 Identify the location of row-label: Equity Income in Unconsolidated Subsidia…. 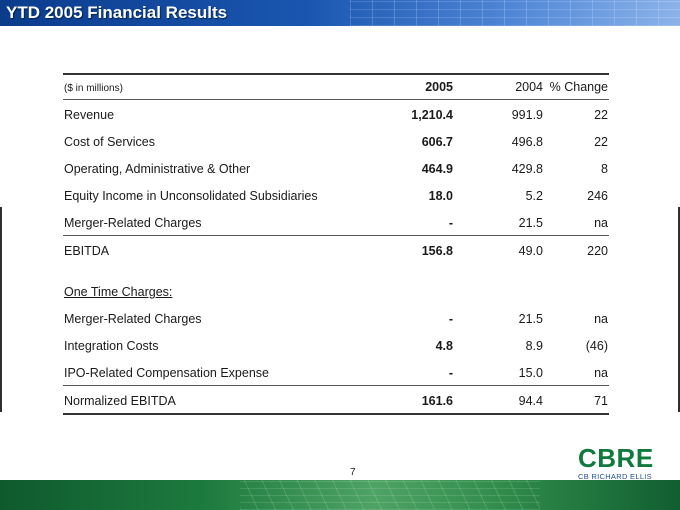
(191, 196).